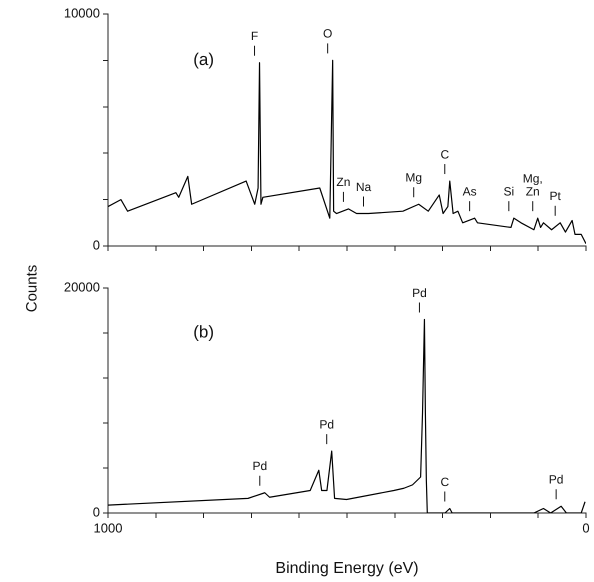  What do you see at coordinates (108, 528) in the screenshot?
I see `x-tick-label: 1000` at bounding box center [108, 528].